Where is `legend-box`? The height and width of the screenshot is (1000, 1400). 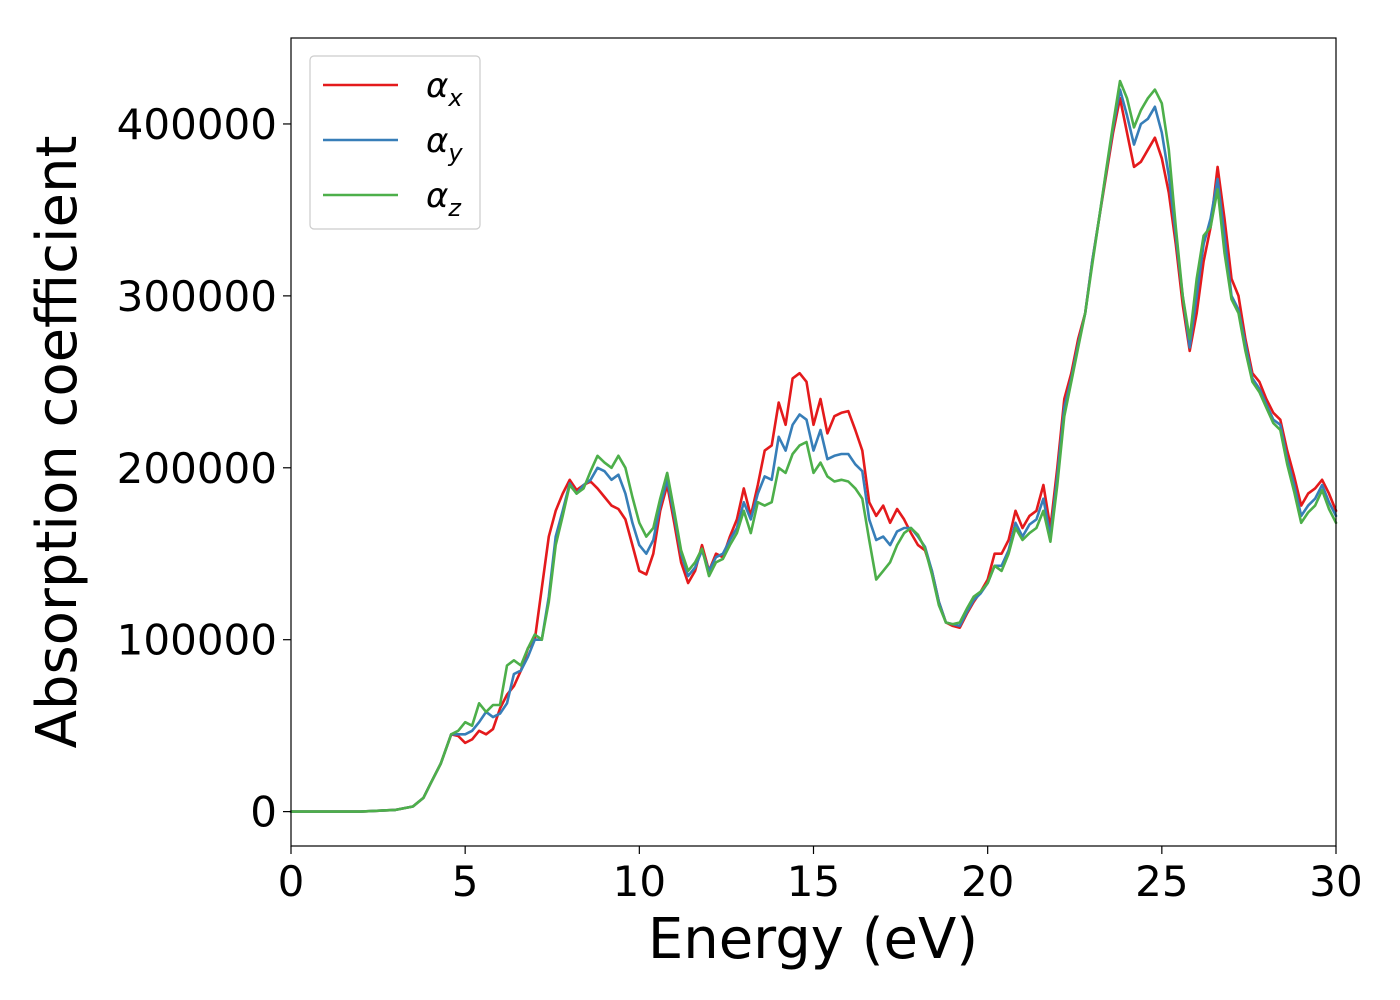 legend-box is located at coordinates (395, 142).